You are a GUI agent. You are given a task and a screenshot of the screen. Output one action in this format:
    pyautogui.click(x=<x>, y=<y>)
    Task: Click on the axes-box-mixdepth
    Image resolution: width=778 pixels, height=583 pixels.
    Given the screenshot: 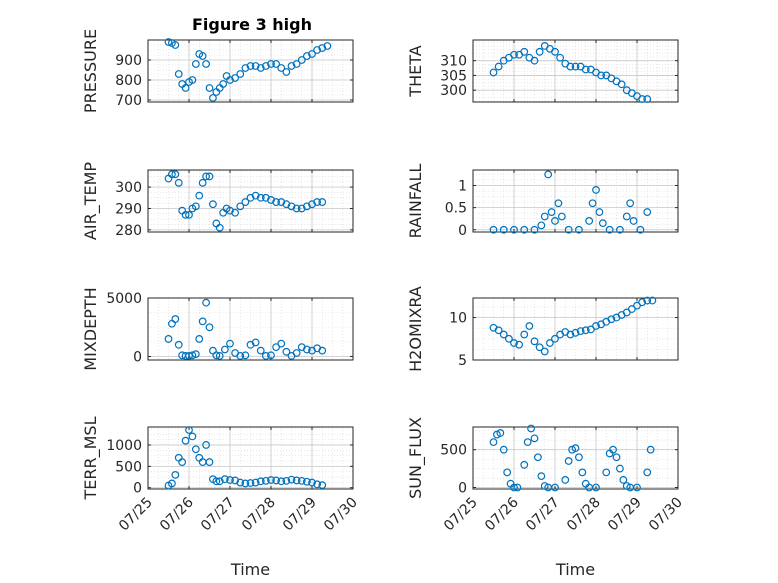 What is the action you would take?
    pyautogui.click(x=250, y=329)
    